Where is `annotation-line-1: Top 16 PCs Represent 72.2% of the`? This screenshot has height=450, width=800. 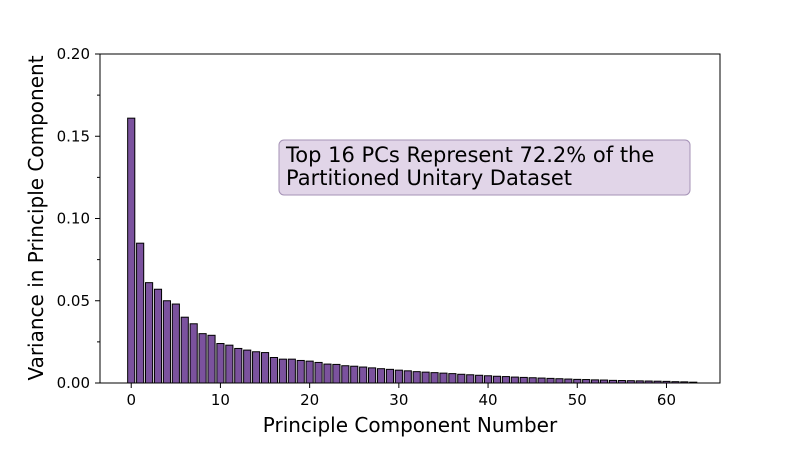 annotation-line-1: Top 16 PCs Represent 72.2% of the is located at coordinates (469, 155).